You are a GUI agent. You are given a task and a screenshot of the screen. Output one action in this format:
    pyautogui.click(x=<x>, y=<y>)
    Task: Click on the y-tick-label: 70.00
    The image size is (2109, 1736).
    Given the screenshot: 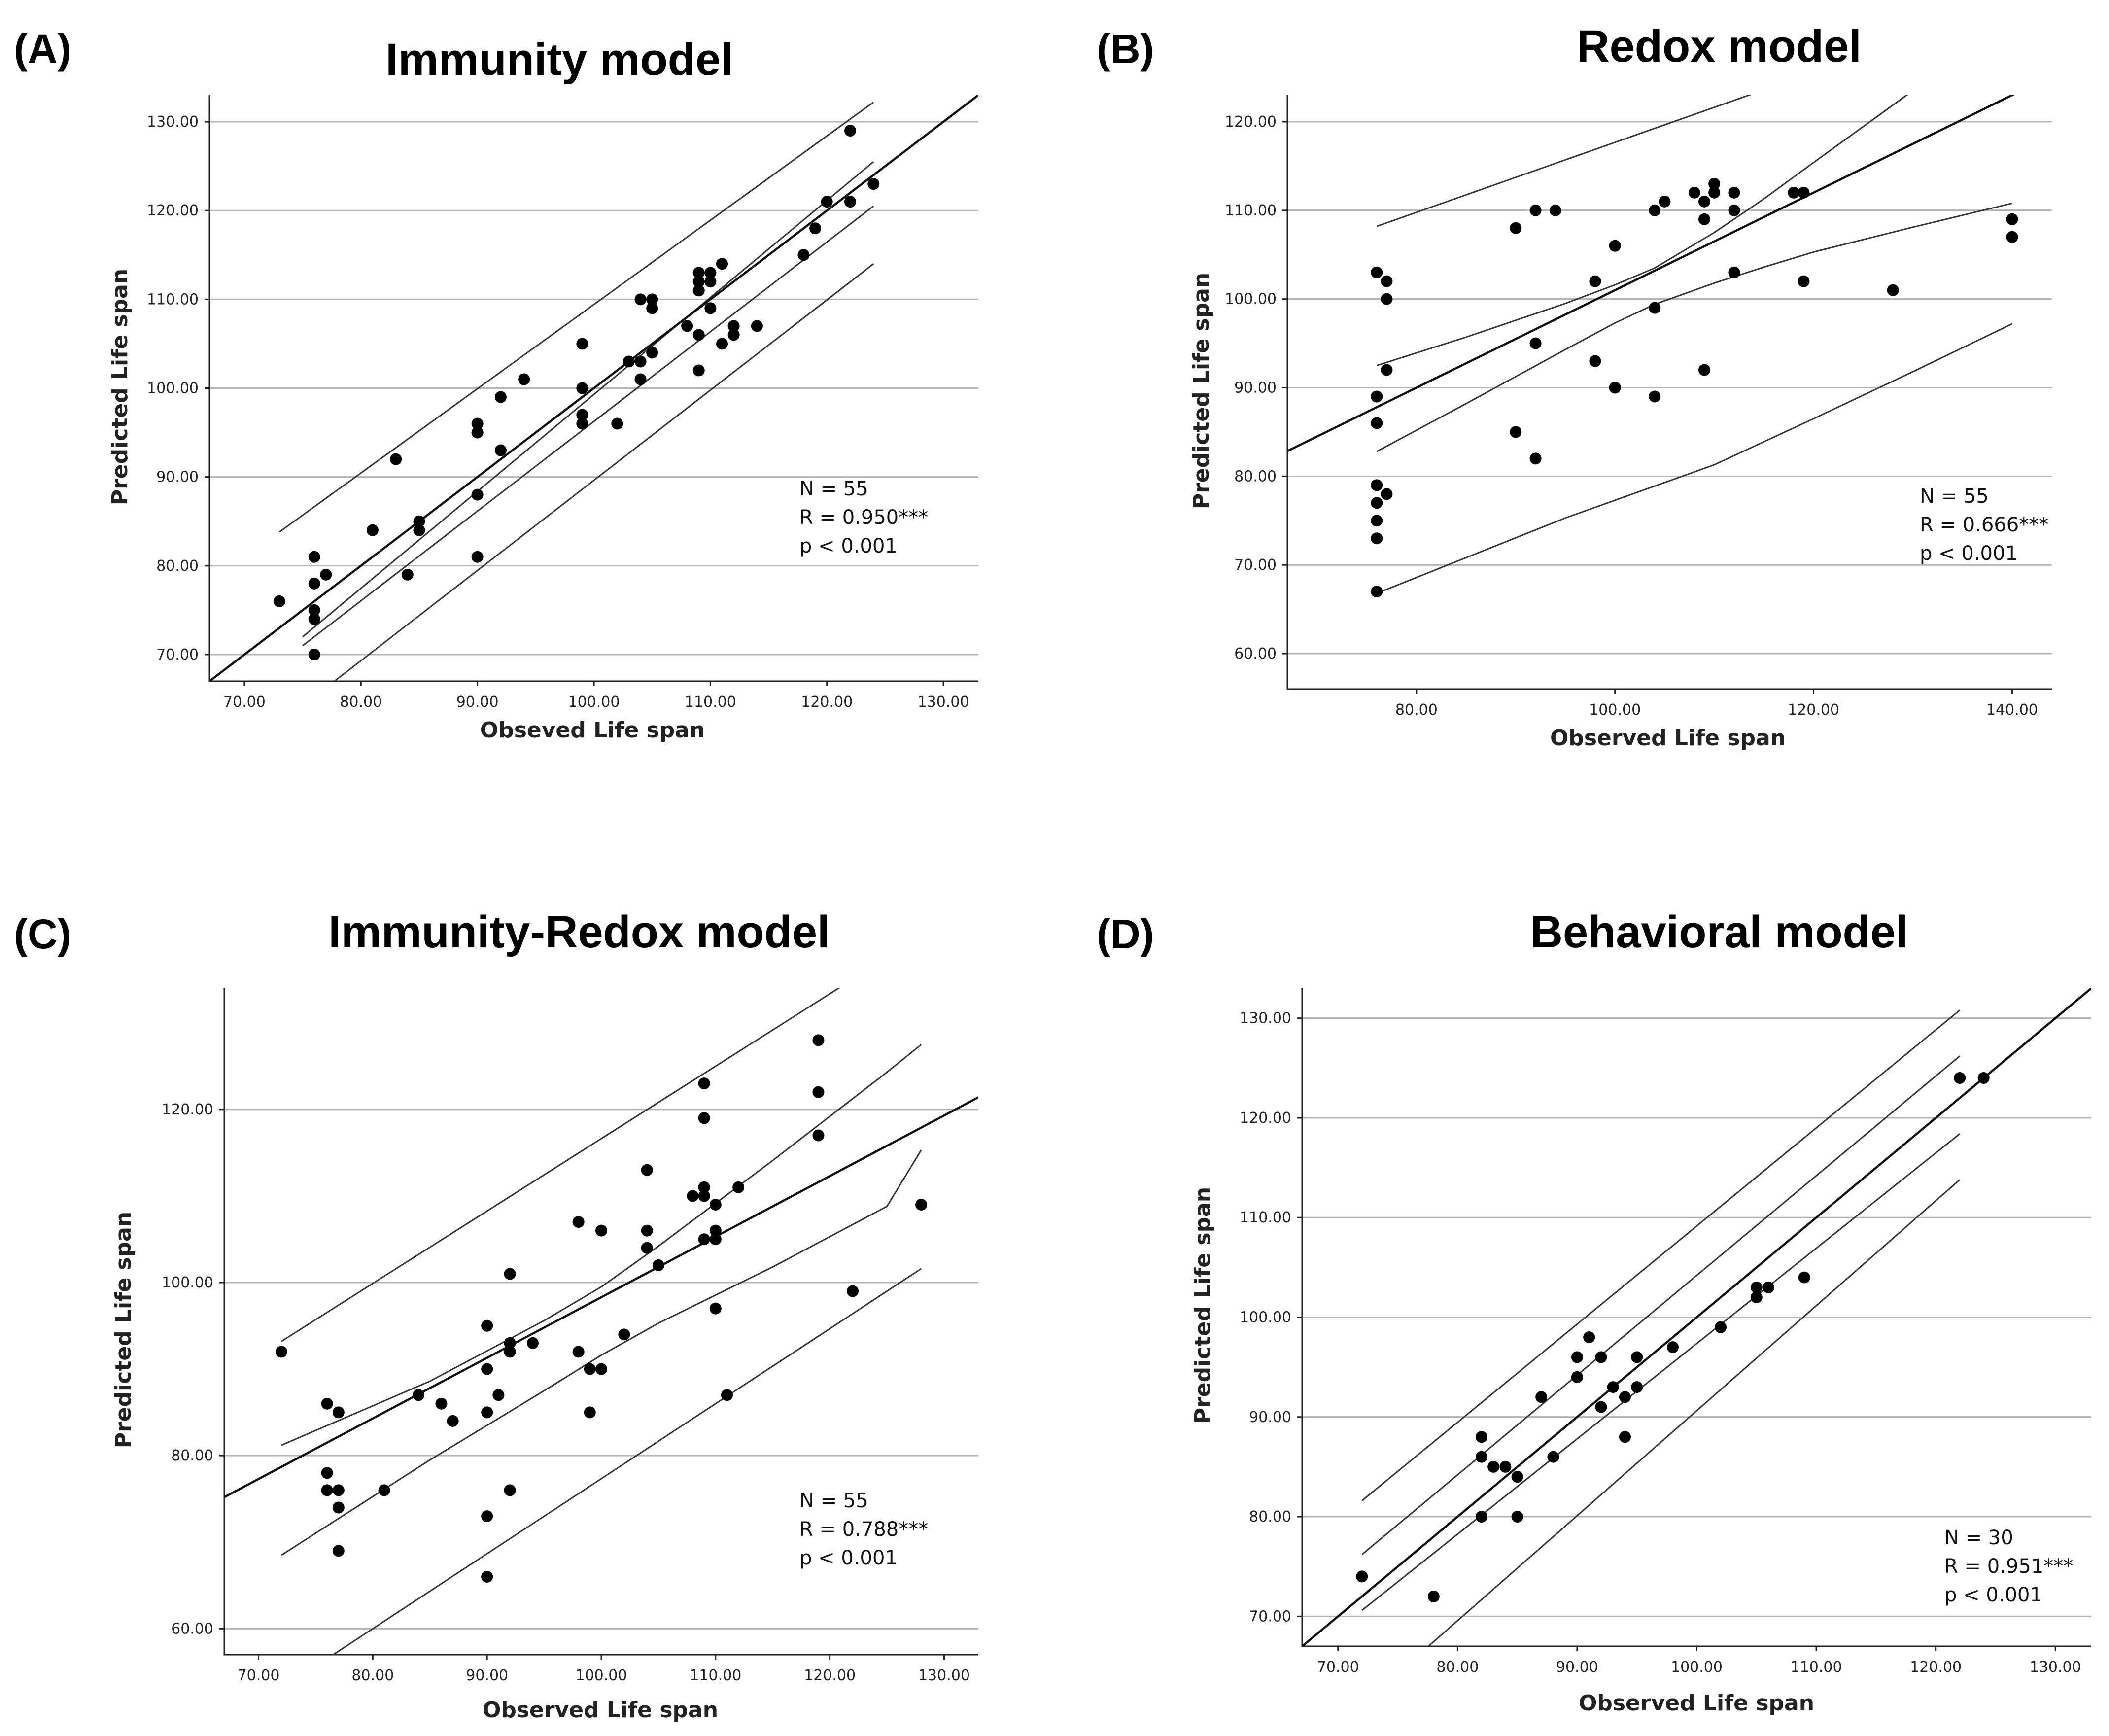 What is the action you would take?
    pyautogui.click(x=1255, y=565)
    